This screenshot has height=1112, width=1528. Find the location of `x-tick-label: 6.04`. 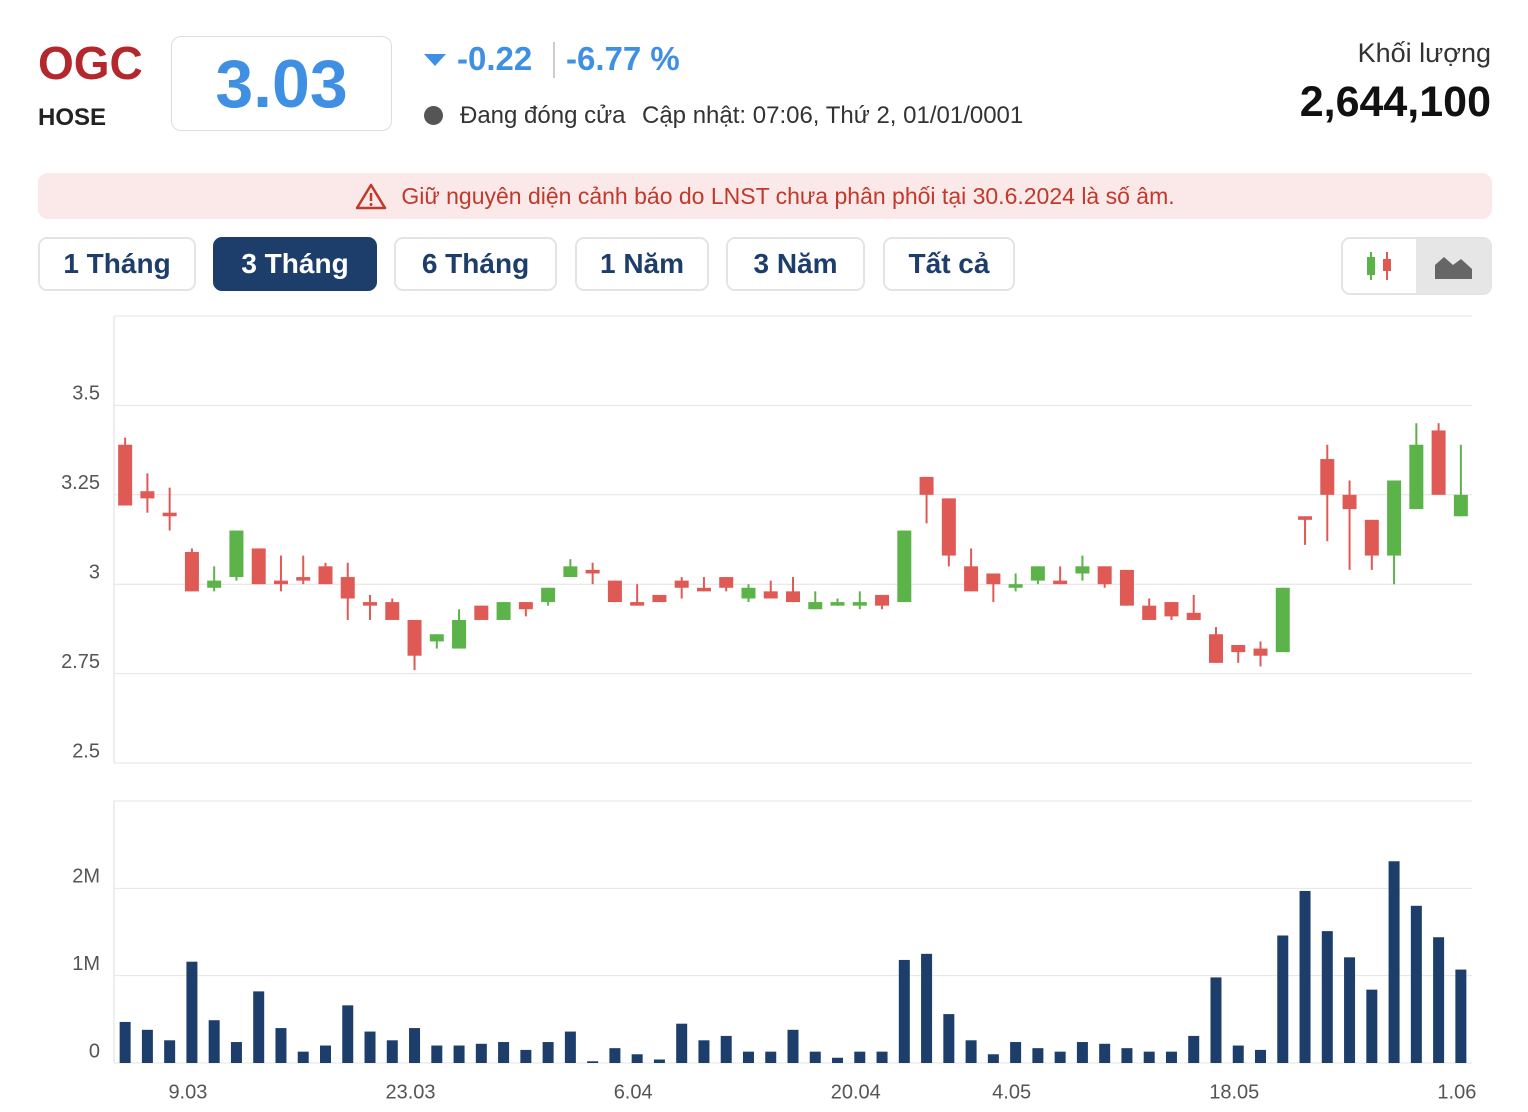

x-tick-label: 6.04 is located at coordinates (633, 1092).